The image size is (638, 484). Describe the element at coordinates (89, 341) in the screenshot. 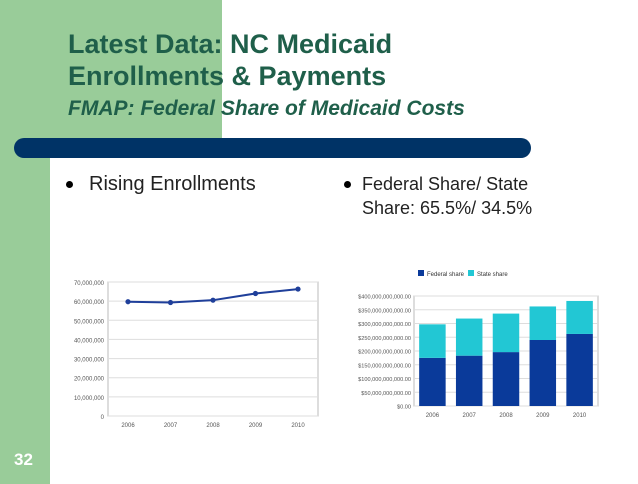

I see `line-y-tick-label: 40,000,000` at that location.